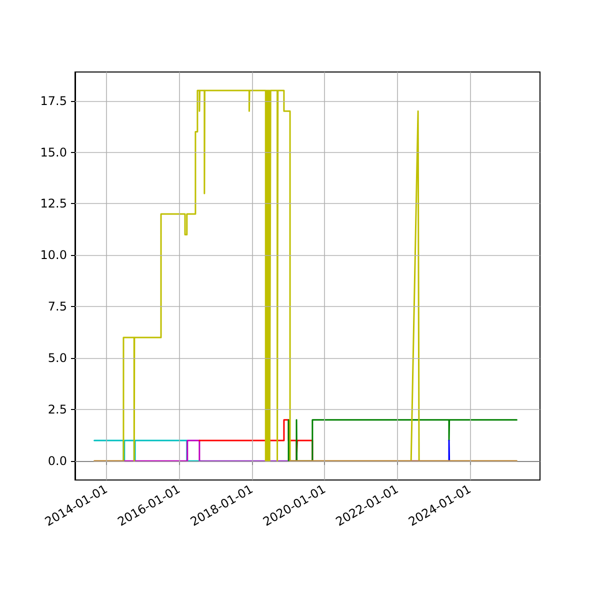  What do you see at coordinates (53, 101) in the screenshot?
I see `y-tick-label: 17.5` at bounding box center [53, 101].